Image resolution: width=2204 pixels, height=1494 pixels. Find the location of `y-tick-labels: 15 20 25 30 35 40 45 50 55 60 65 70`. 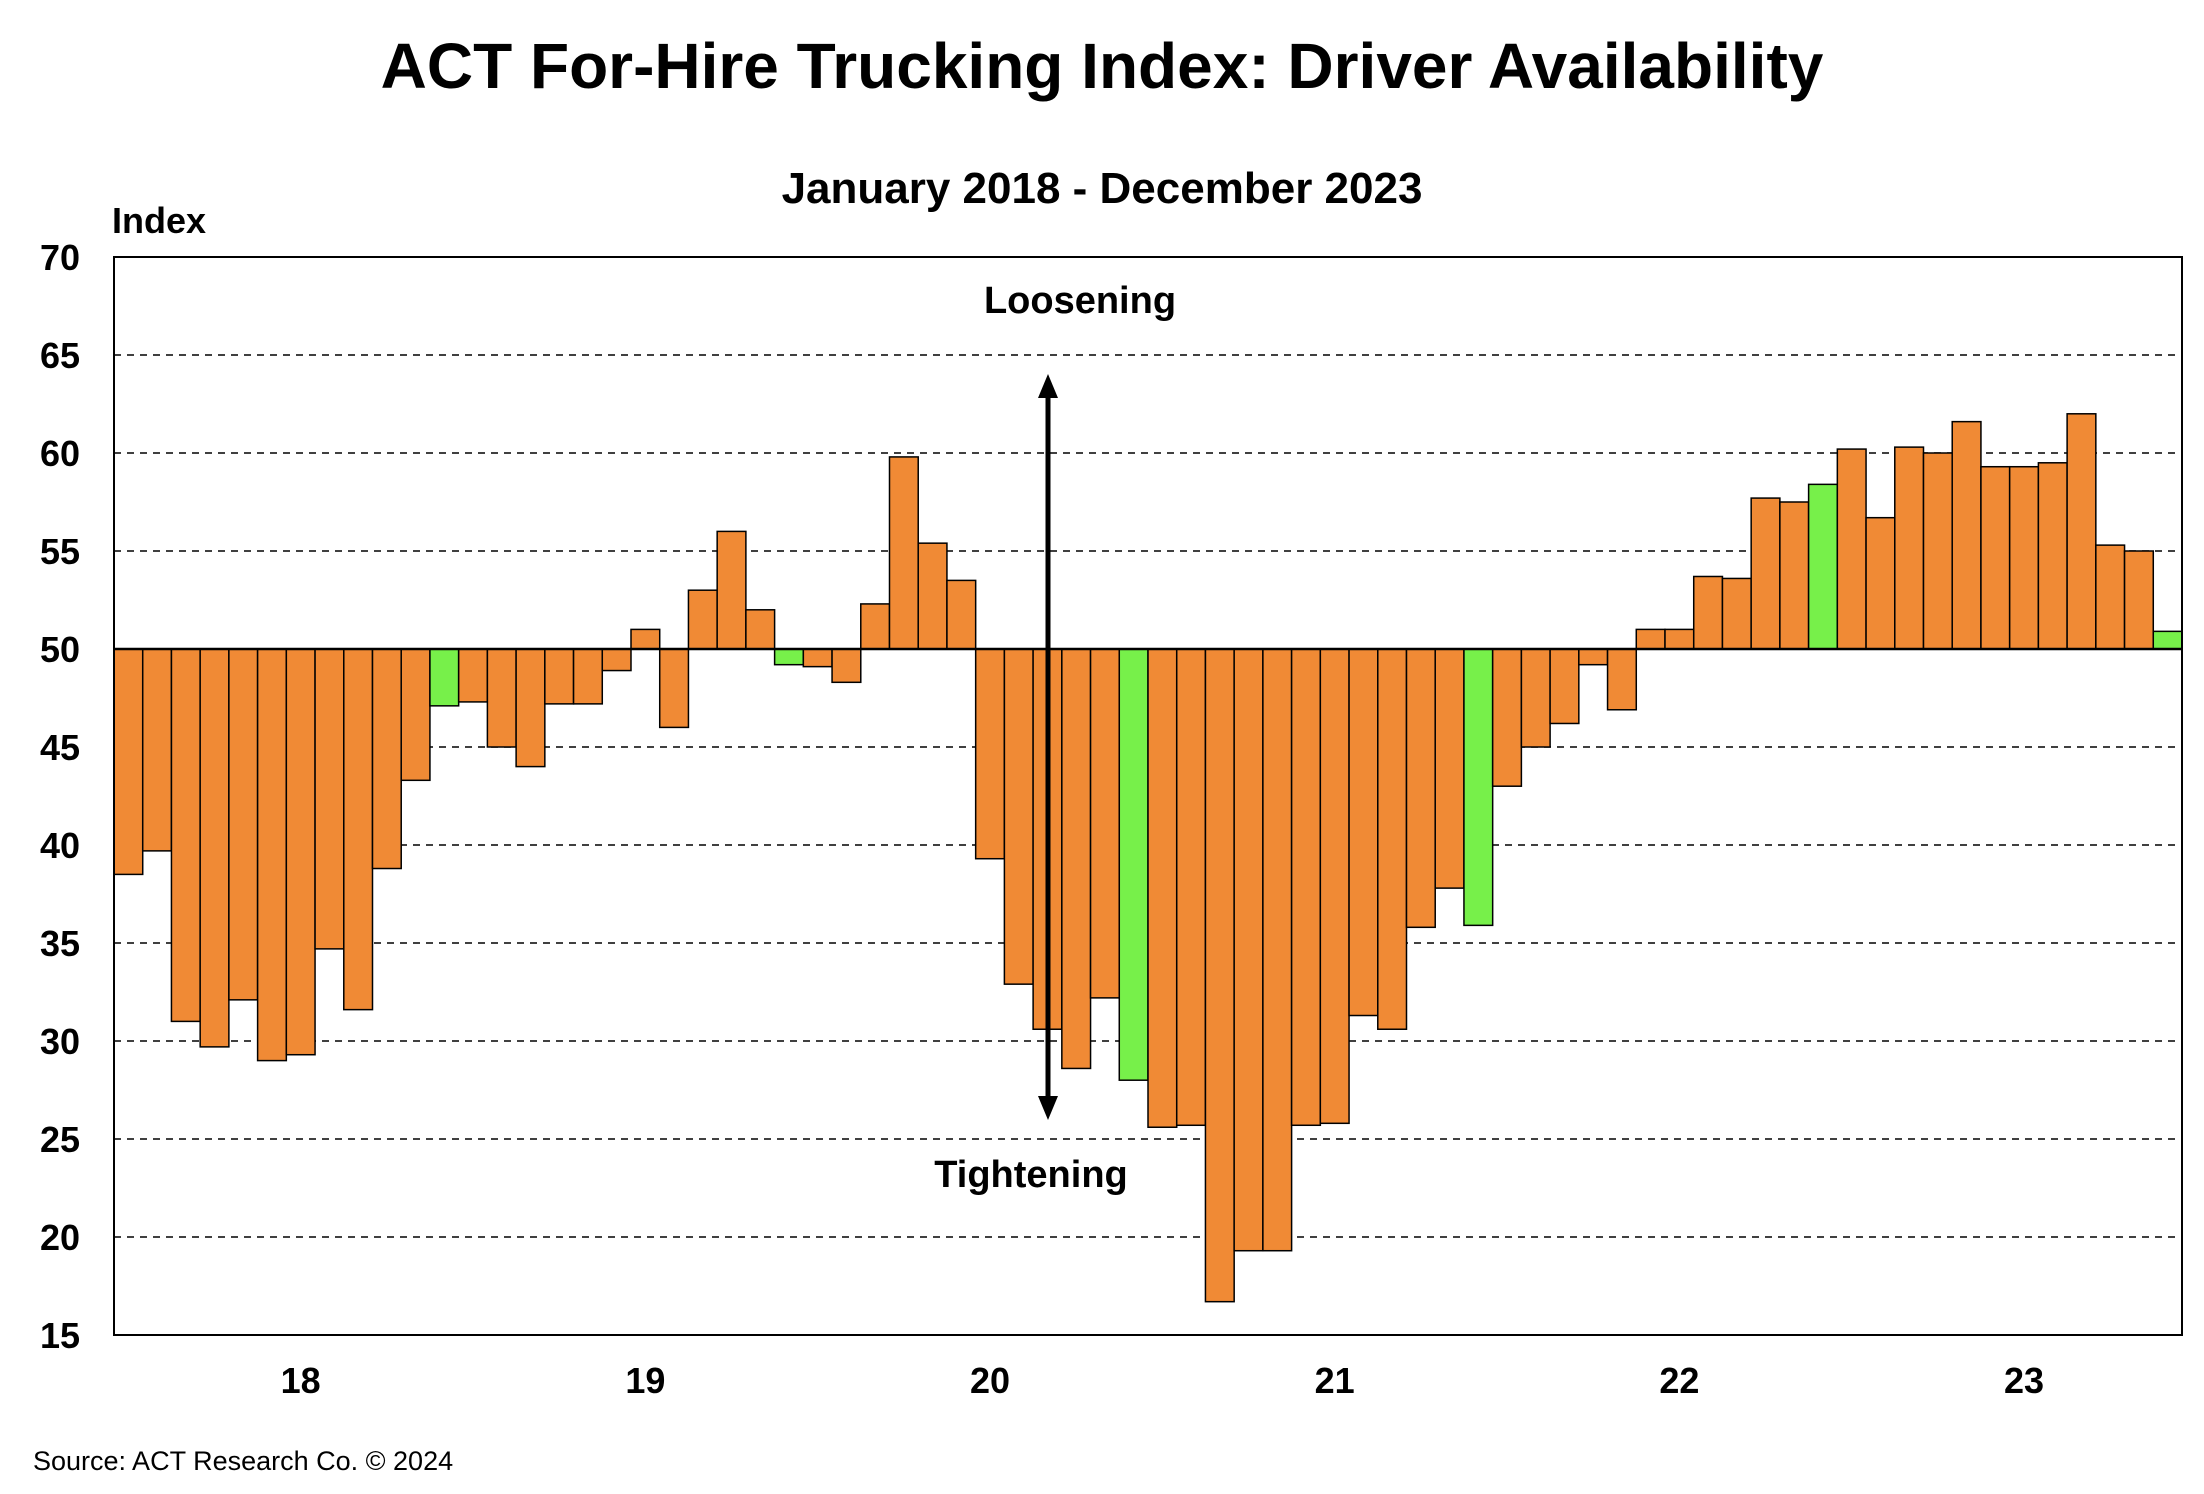

y-tick-labels: 15 20 25 30 35 40 45 50 55 60 65 70 is located at coordinates (60, 796).